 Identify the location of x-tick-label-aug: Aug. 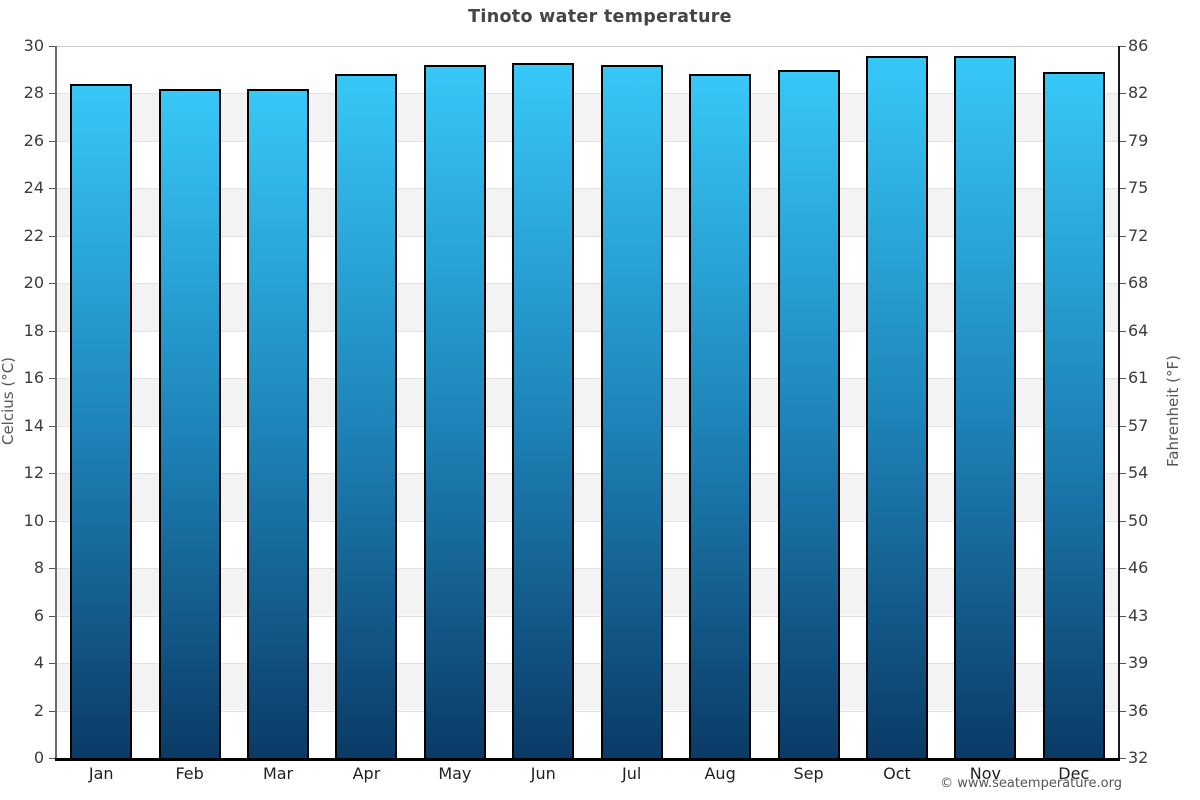
(720, 773).